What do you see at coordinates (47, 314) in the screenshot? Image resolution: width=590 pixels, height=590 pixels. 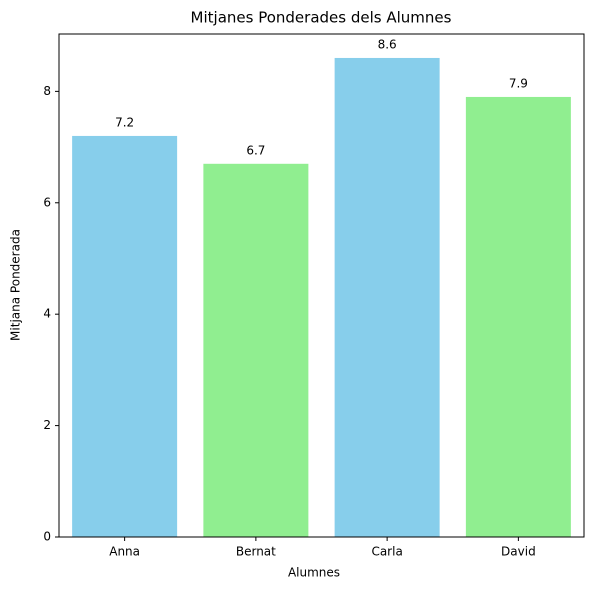 I see `y-tick-label: 4` at bounding box center [47, 314].